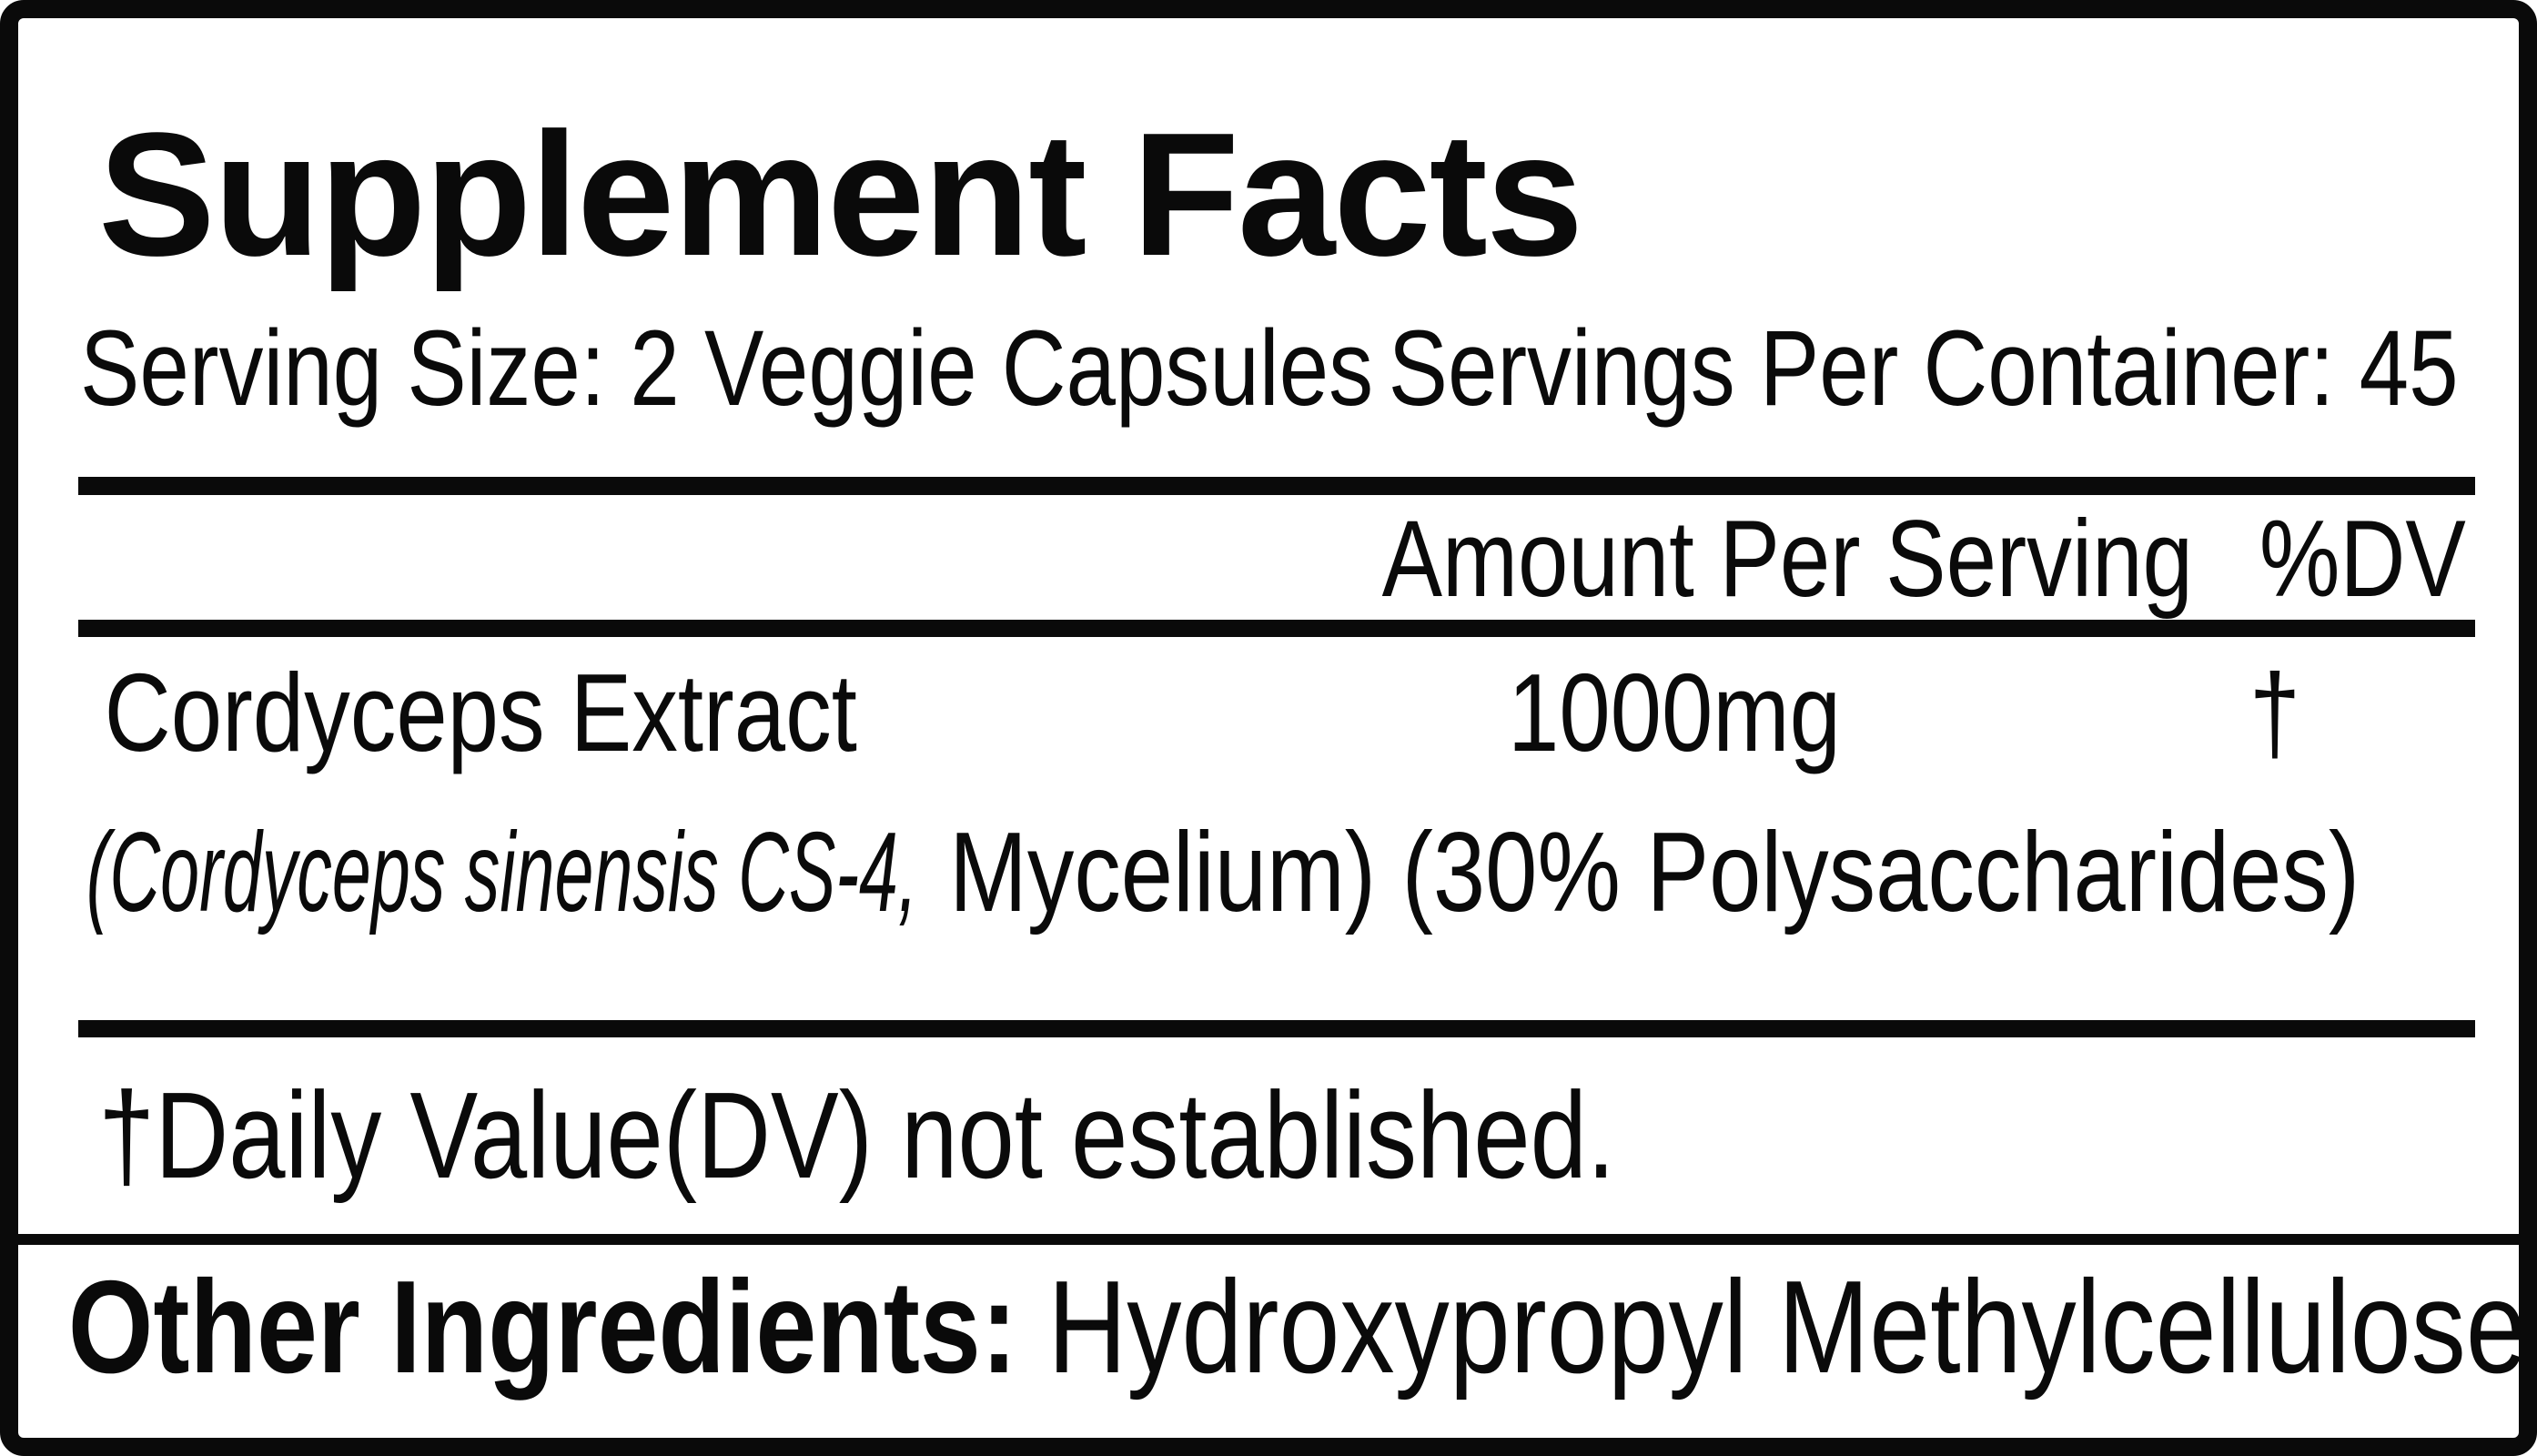  Describe the element at coordinates (502, 873) in the screenshot. I see `ingredient-latin-name: (Cordyceps sinensis CS-4,` at that location.